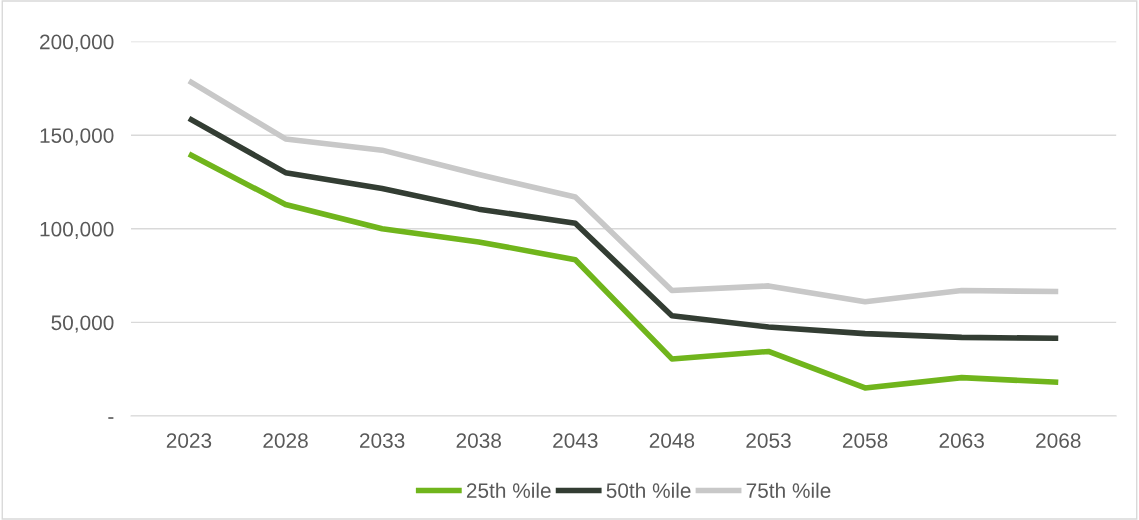 This screenshot has height=520, width=1139. Describe the element at coordinates (865, 440) in the screenshot. I see `x-tick-label: 2058` at that location.